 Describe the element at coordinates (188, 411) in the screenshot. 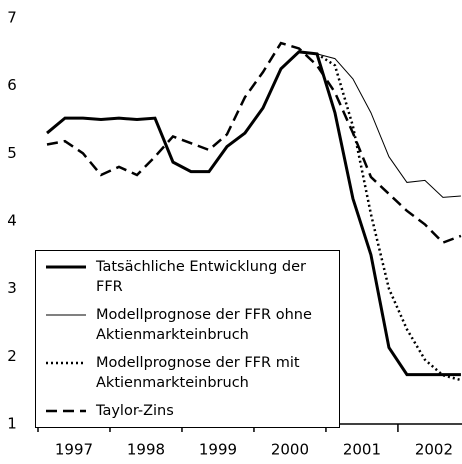

I see `legend-item: Taylor-Zins` at that location.